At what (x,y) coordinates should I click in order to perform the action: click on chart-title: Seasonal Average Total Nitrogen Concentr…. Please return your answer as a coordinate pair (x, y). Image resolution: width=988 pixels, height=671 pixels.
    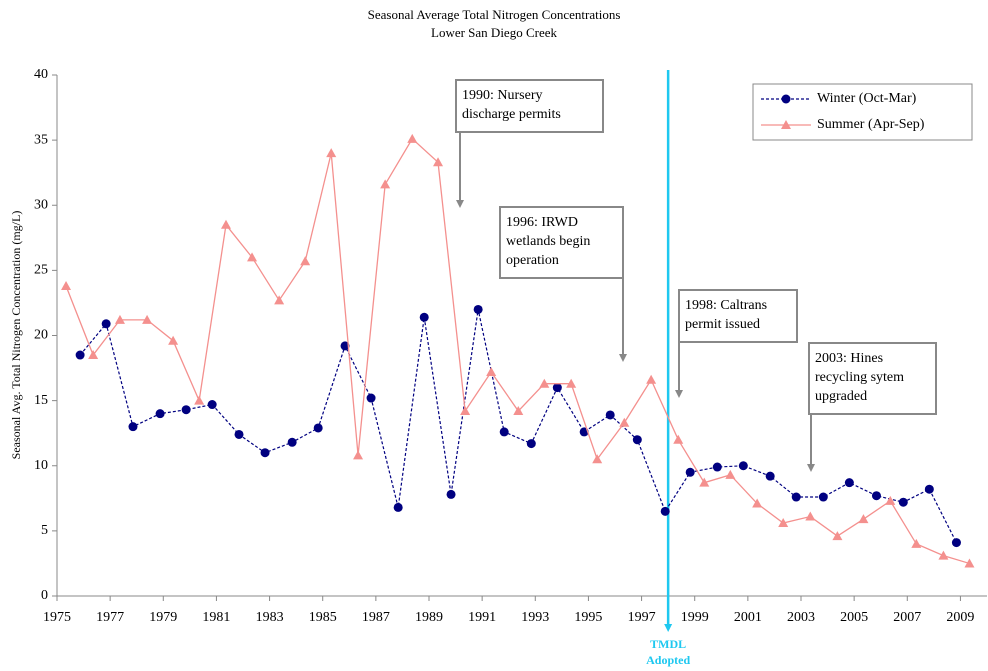
    Looking at the image, I should click on (494, 14).